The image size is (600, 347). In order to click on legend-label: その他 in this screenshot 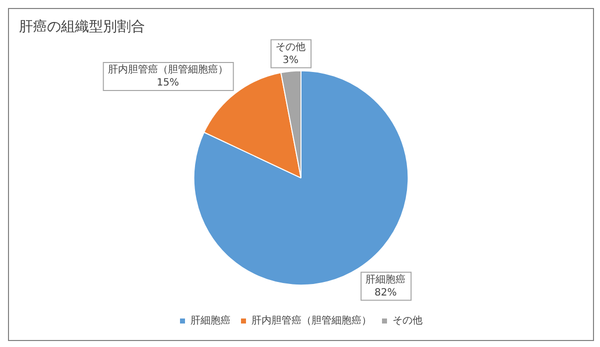, I will do `click(407, 320)`.